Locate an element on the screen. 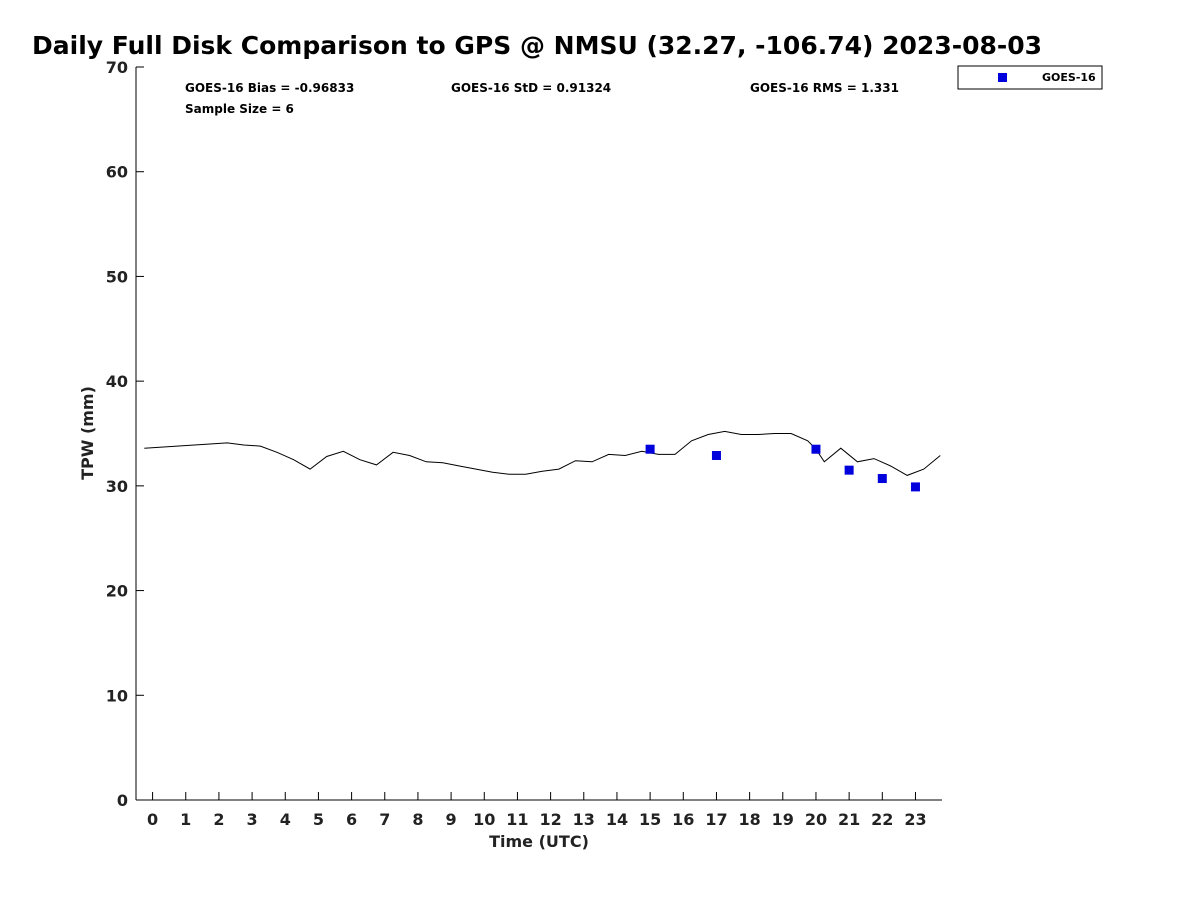  goes16-points is located at coordinates (782, 468).